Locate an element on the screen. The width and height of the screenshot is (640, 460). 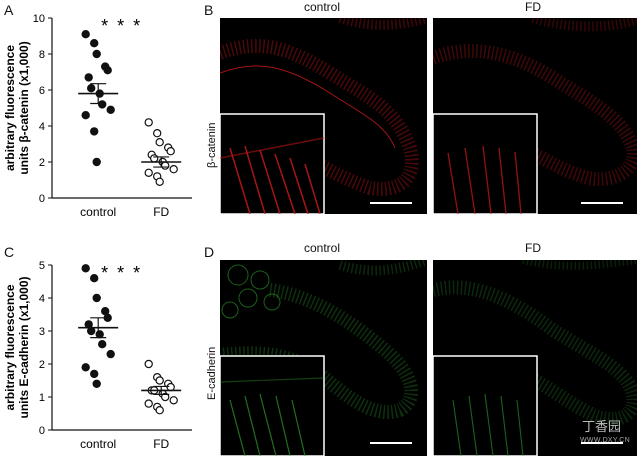
micrograph-d-fd-image is located at coordinates (535, 358).